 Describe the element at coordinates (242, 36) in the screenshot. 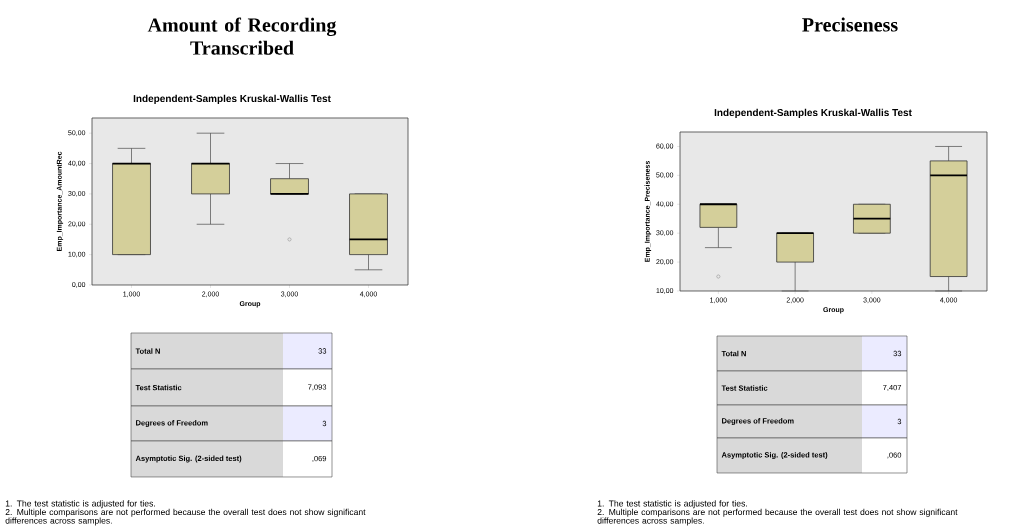

I see `chart-title: Amount of Recording Transcribed` at that location.